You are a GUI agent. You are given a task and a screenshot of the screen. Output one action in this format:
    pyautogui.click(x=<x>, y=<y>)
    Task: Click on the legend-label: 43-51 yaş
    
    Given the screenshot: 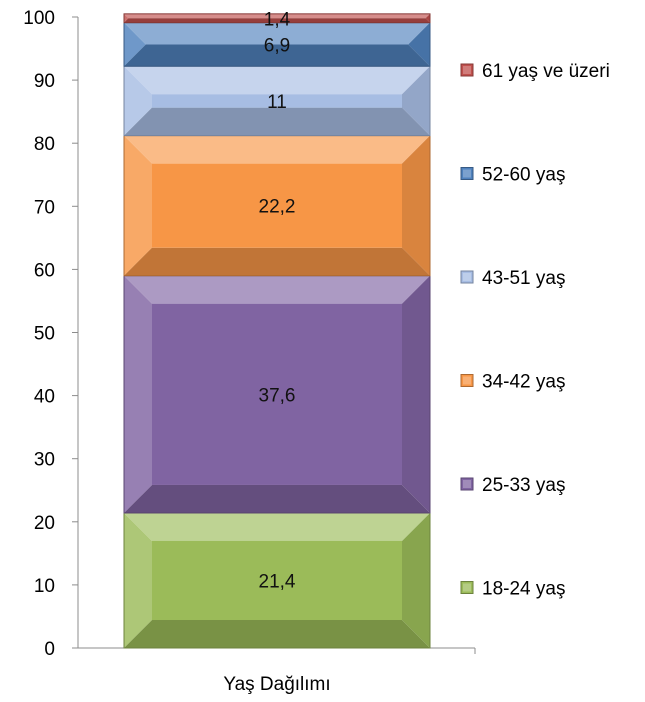 What is the action you would take?
    pyautogui.click(x=523, y=278)
    